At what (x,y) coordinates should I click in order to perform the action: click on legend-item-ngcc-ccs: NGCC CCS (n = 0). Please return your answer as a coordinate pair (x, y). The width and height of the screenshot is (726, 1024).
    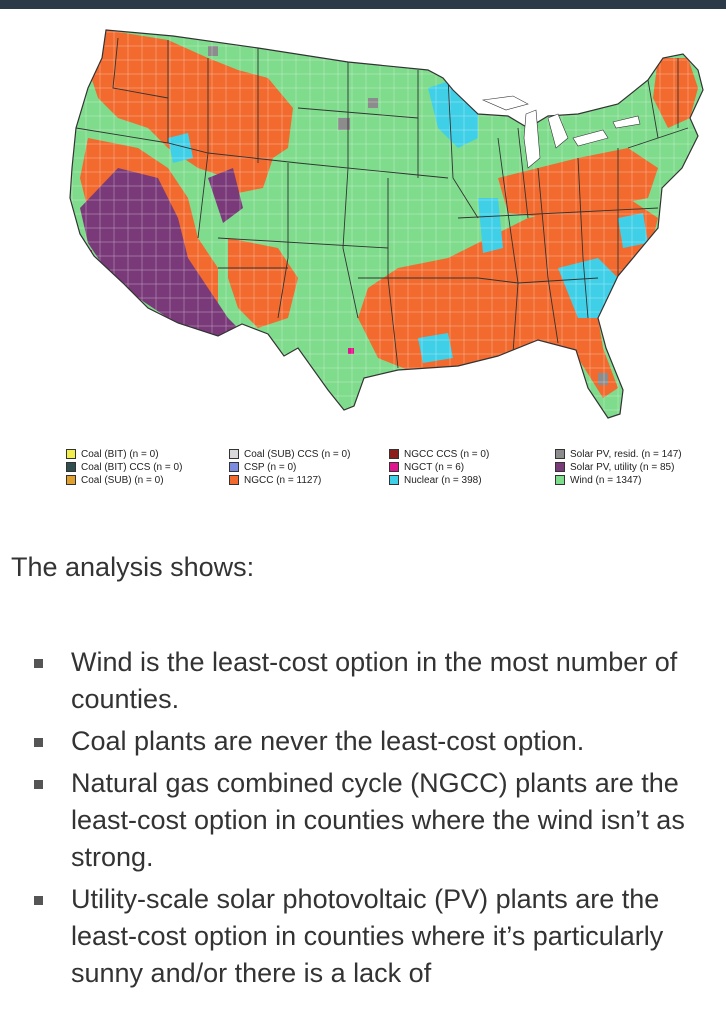
    Looking at the image, I should click on (472, 454).